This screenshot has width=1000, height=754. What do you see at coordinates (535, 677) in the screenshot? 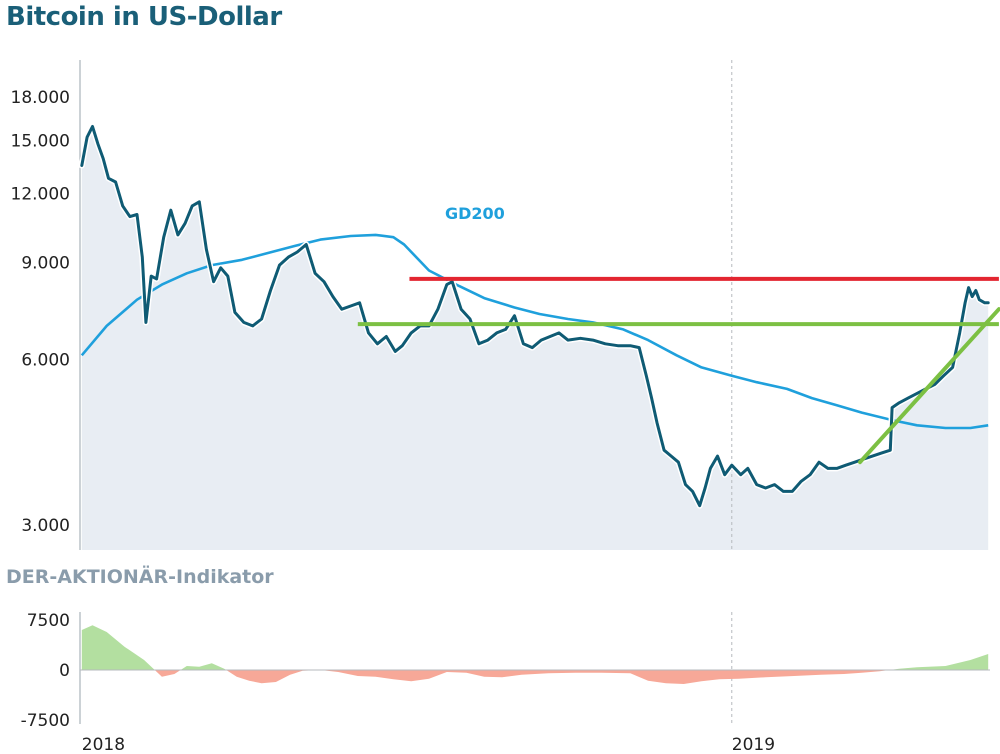
I see `indicator-negative-area` at bounding box center [535, 677].